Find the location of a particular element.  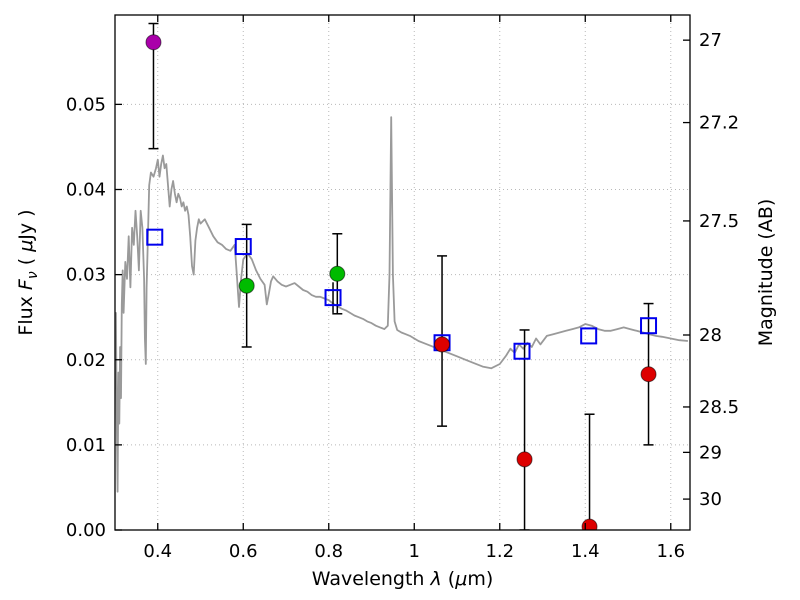

y-tick-label: 0.05 is located at coordinates (86, 104).